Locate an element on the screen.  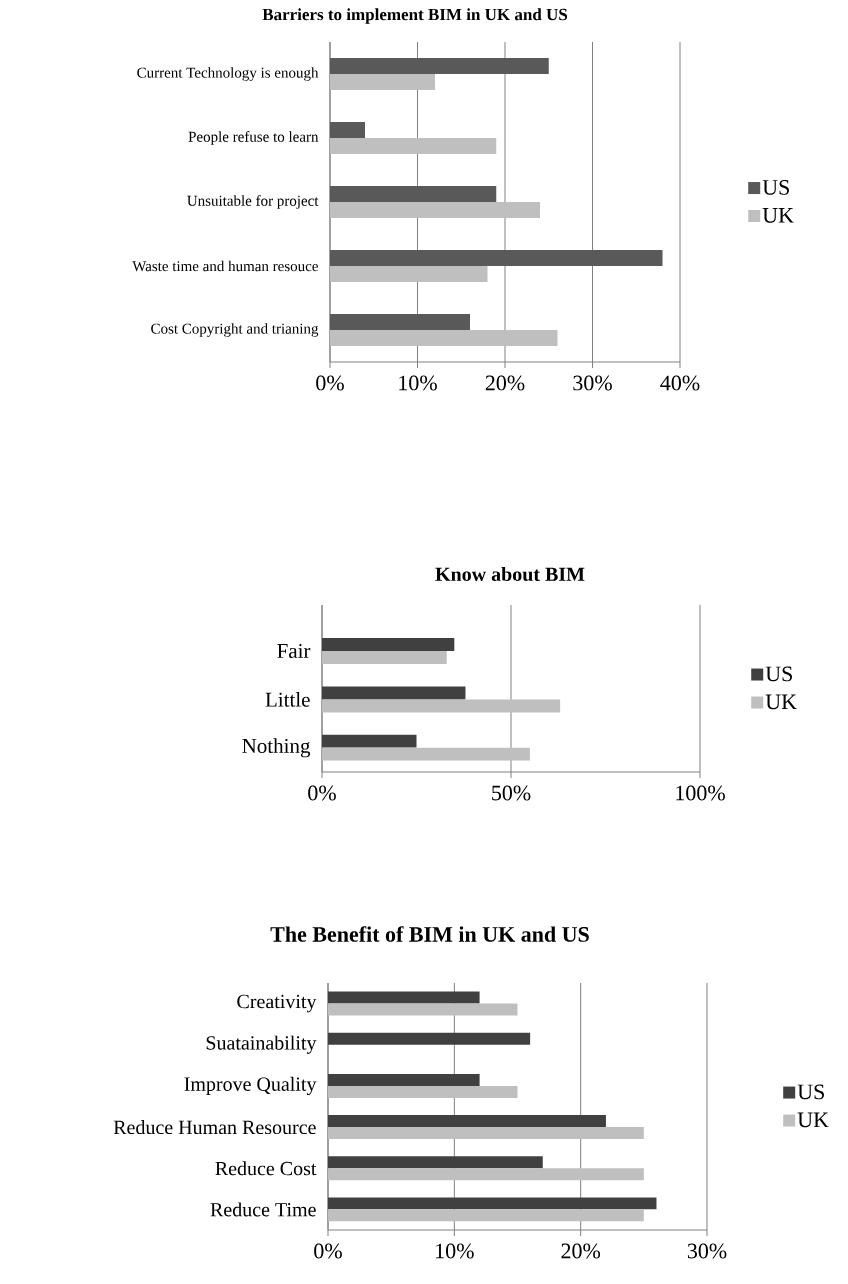
y-tick-label: Reduce Human Resource is located at coordinates (214, 1127).